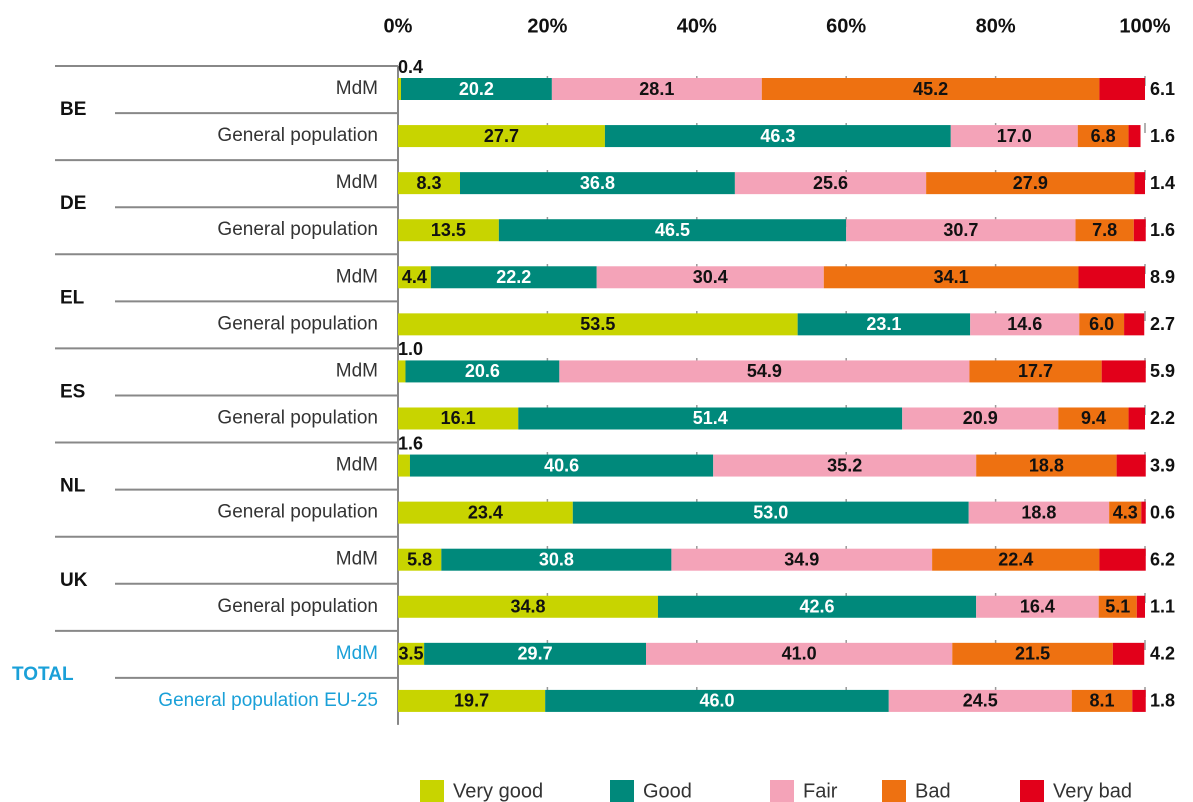 The width and height of the screenshot is (1193, 802). Describe the element at coordinates (1162, 277) in the screenshot. I see `value-label: 8.9` at that location.